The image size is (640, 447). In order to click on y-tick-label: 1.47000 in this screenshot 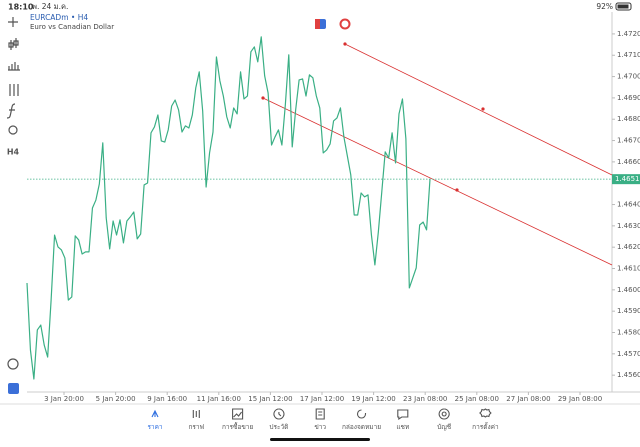, I will do `click(628, 77)`.